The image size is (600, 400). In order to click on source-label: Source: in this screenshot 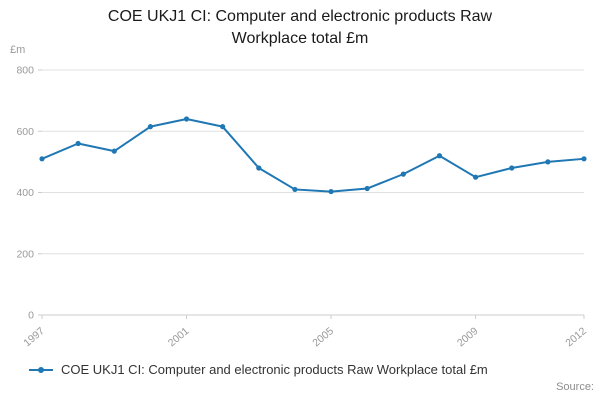, I will do `click(575, 387)`.